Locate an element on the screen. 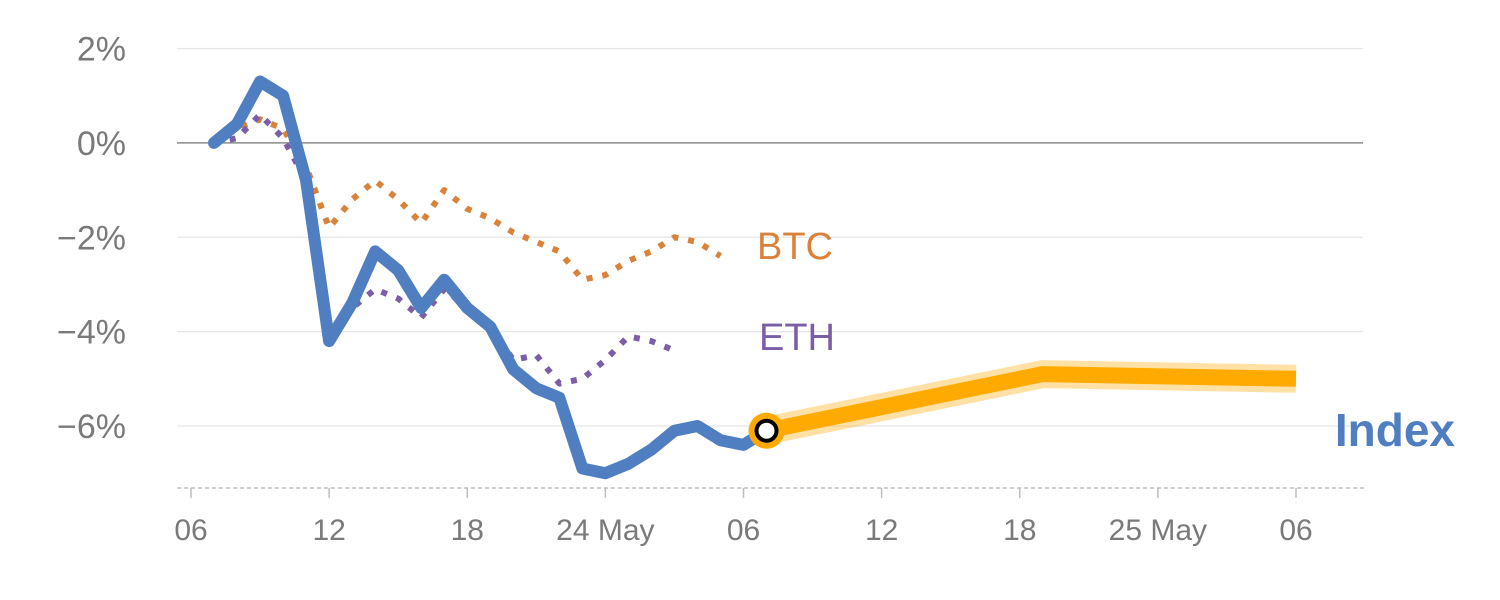 The width and height of the screenshot is (1500, 600). x-tick-label: 25 May is located at coordinates (1158, 530).